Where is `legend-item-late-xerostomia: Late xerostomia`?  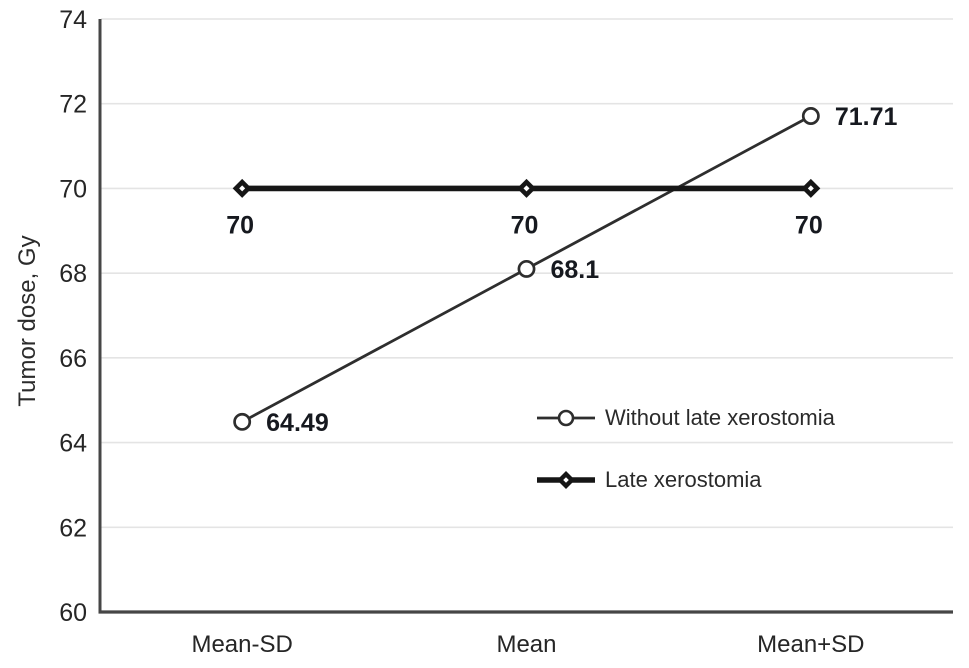
legend-item-late-xerostomia: Late xerostomia is located at coordinates (685, 480).